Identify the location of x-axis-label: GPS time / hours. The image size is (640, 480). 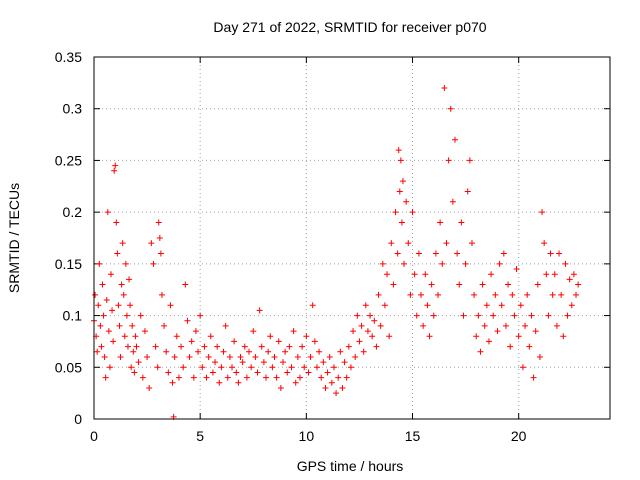
(350, 466).